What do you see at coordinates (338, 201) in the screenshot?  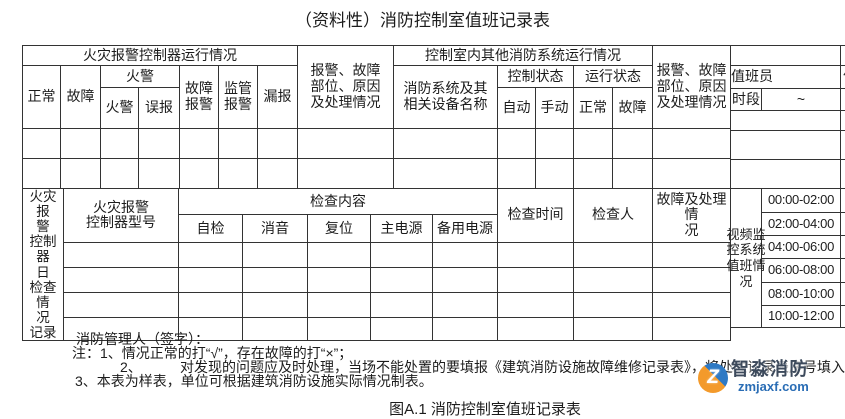 I see `col-check-content: 检查内容` at bounding box center [338, 201].